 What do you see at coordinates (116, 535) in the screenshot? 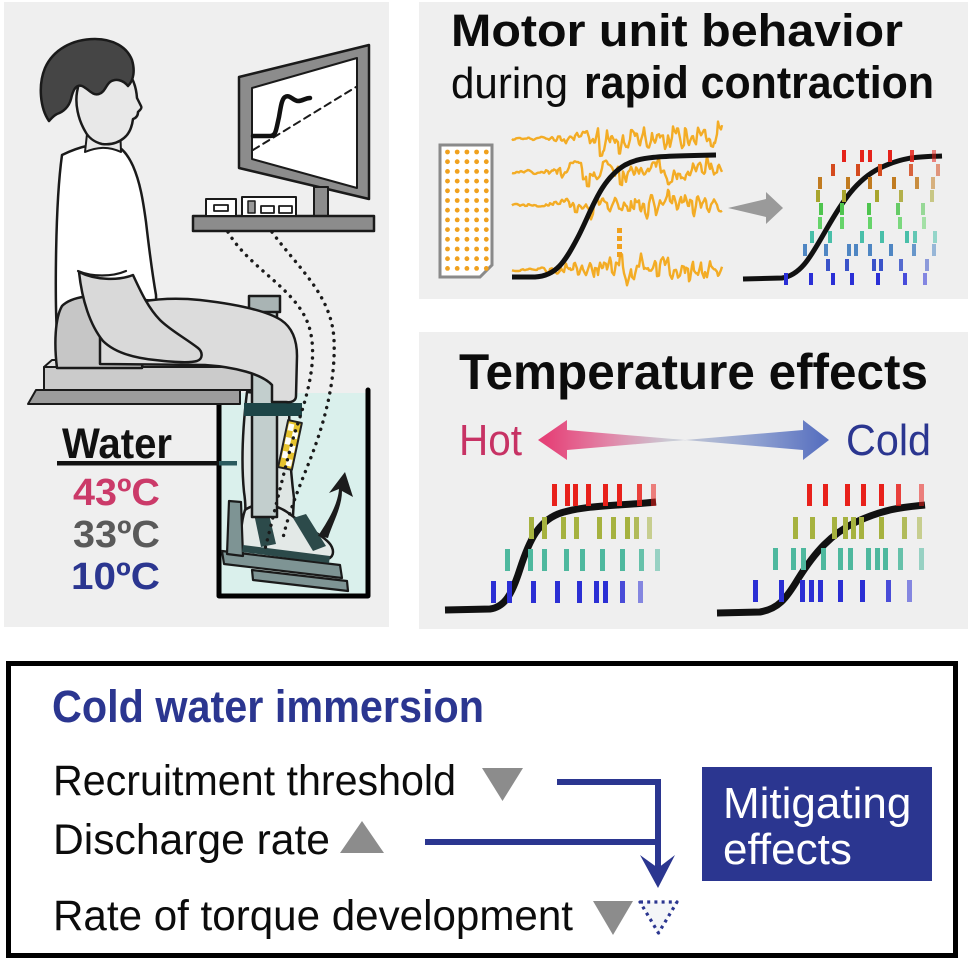
I see `svg-text: 33ºC` at bounding box center [116, 535].